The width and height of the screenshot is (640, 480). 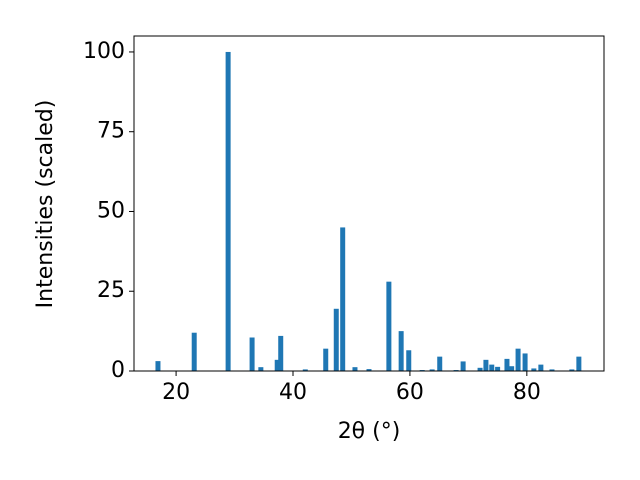 I want to click on y-tick-label: 75, so click(x=111, y=131).